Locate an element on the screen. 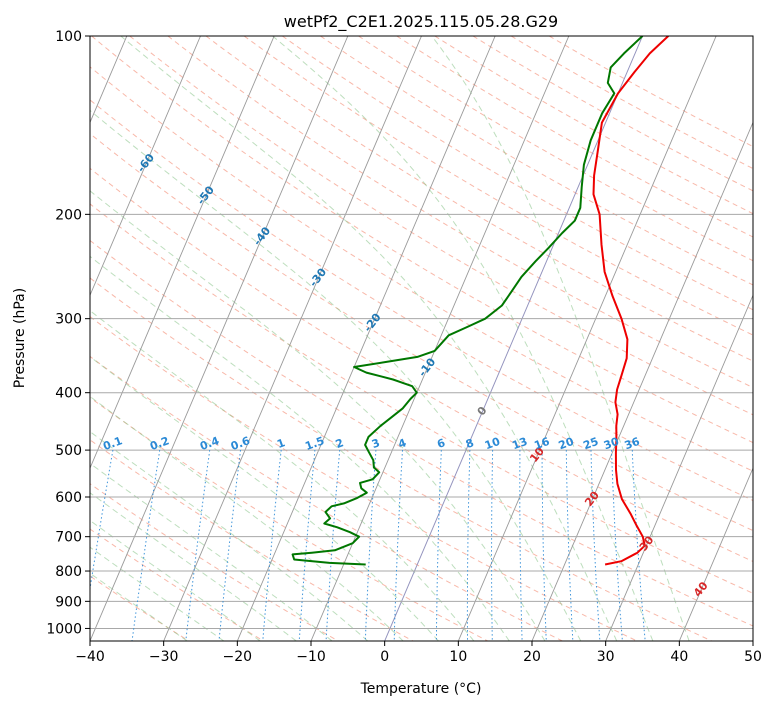 This screenshot has width=775, height=712. x-tick-label: 40 is located at coordinates (679, 657).